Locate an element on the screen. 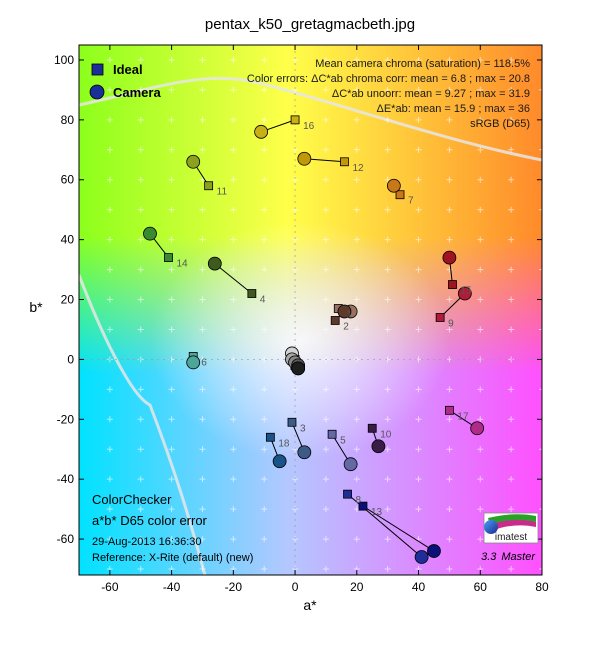 This screenshot has height=646, width=600. y-tick-label: -40 is located at coordinates (66, 479).